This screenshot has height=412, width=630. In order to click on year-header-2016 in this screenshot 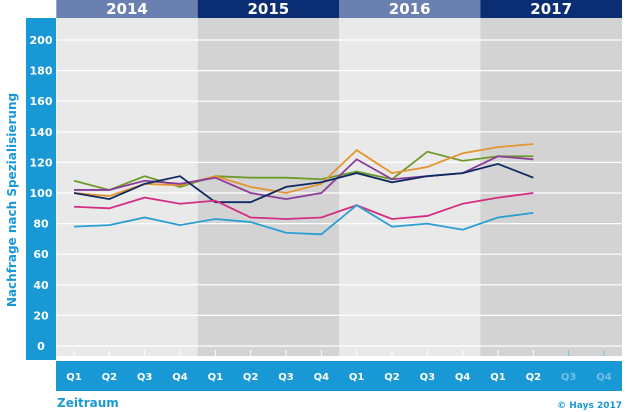, I will do `click(410, 9)`.